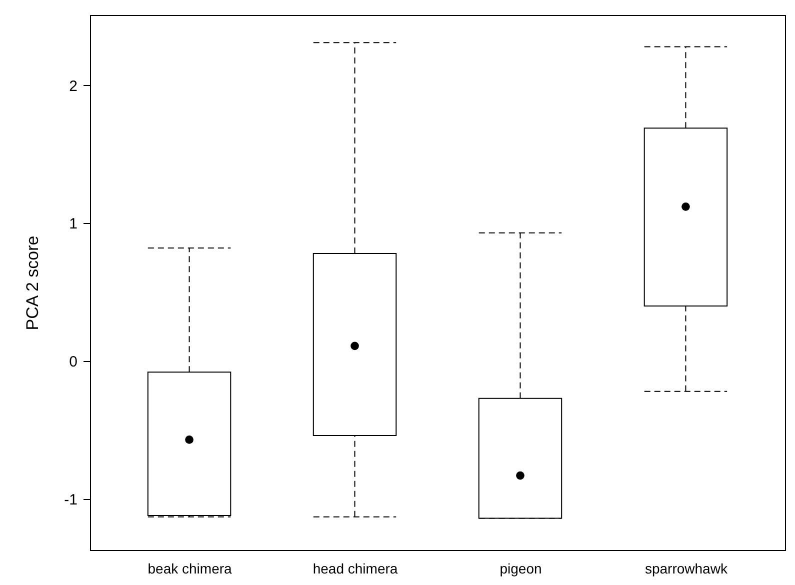  Describe the element at coordinates (73, 362) in the screenshot. I see `y-tick-label: 0` at that location.